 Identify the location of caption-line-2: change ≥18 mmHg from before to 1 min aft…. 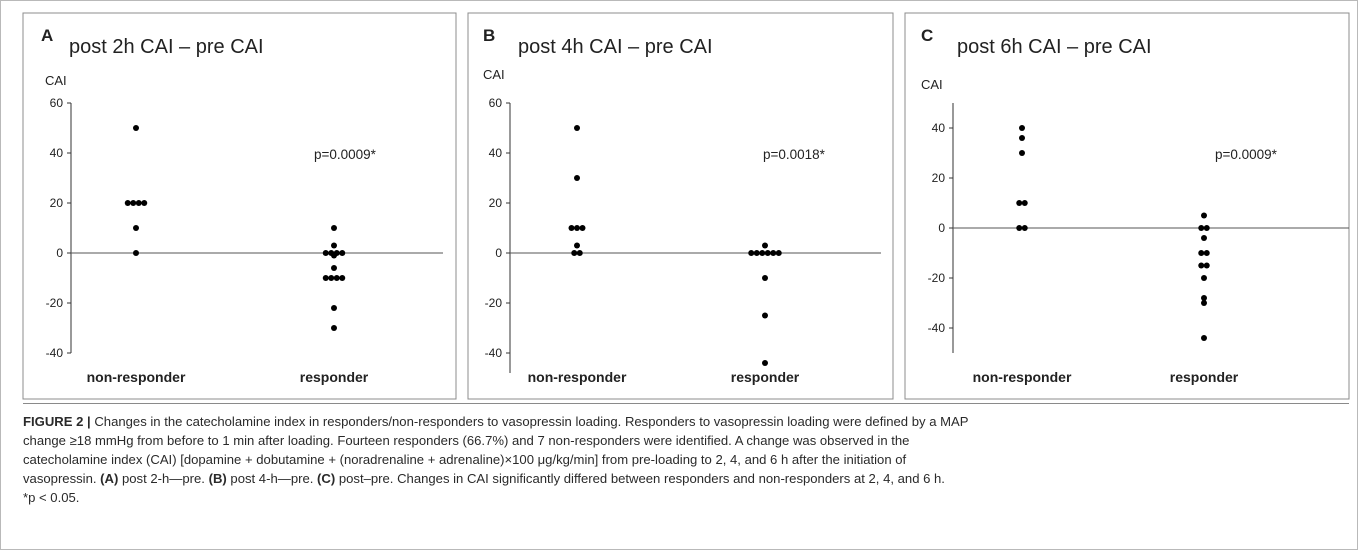
(466, 440).